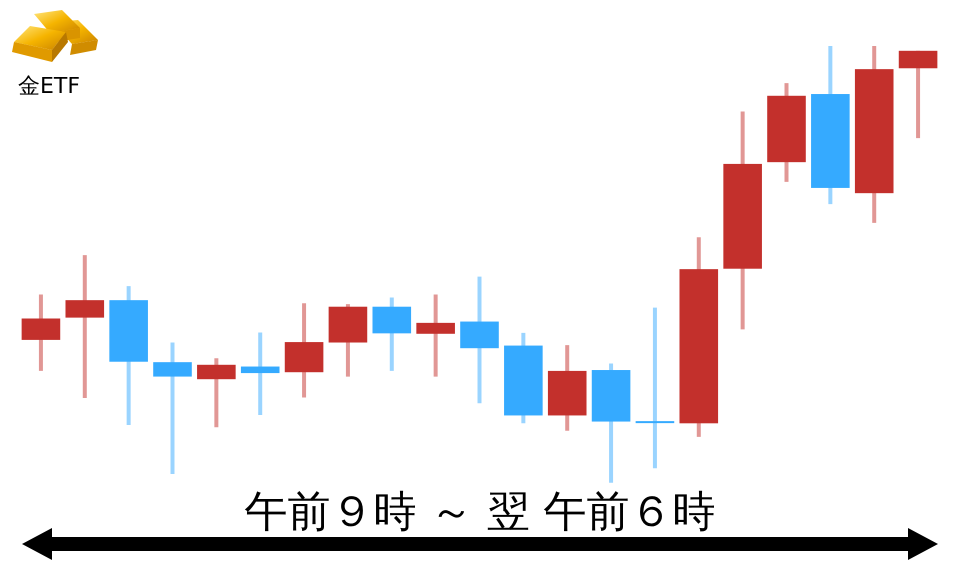 This screenshot has width=960, height=567. What do you see at coordinates (480, 512) in the screenshot?
I see `x-axis-title: 午前９時 ～ 翌 午前６時` at bounding box center [480, 512].